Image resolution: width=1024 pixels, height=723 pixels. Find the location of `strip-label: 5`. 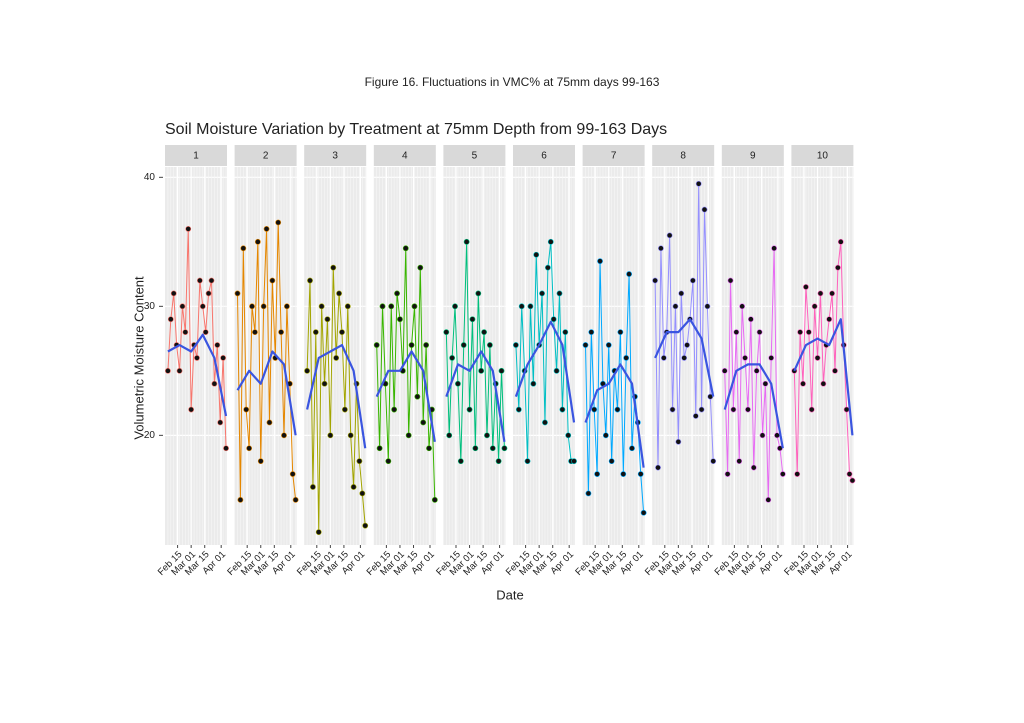

strip-label: 5 is located at coordinates (475, 156).